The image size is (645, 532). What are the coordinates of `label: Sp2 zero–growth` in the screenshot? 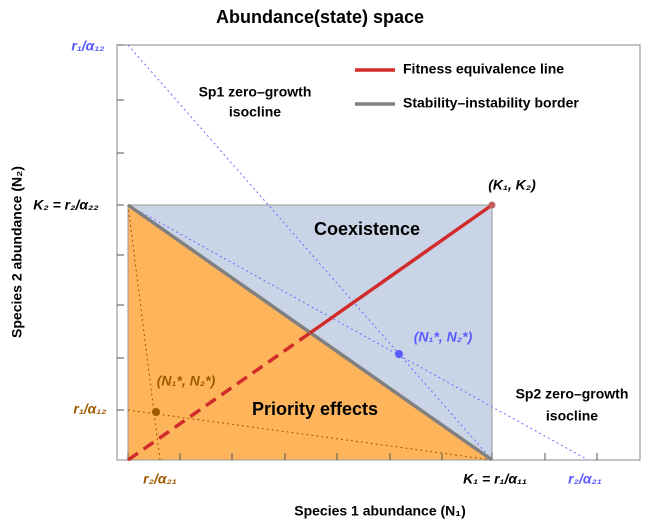 It's located at (572, 394).